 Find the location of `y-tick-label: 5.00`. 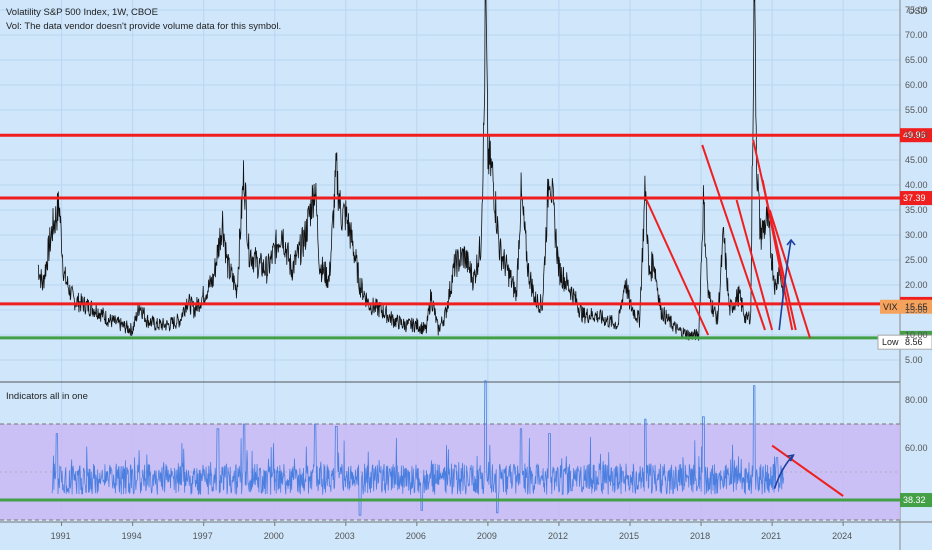

y-tick-label: 5.00 is located at coordinates (914, 360).